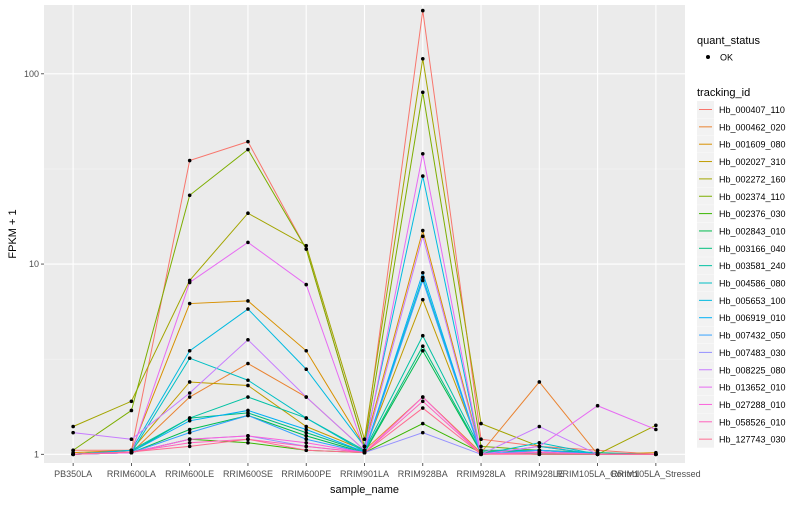 The width and height of the screenshot is (800, 505). What do you see at coordinates (752, 422) in the screenshot?
I see `legend-label: Hb_058526_010` at bounding box center [752, 422].